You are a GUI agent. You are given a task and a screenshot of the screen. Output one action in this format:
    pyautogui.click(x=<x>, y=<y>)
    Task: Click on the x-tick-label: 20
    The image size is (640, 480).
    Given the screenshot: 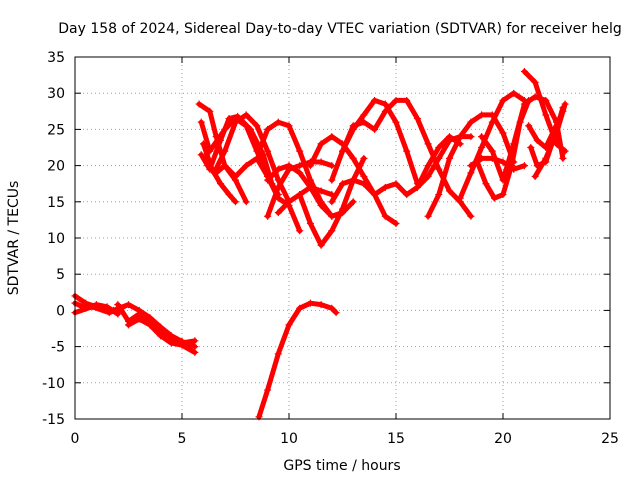 What is the action you would take?
    pyautogui.click(x=503, y=439)
    